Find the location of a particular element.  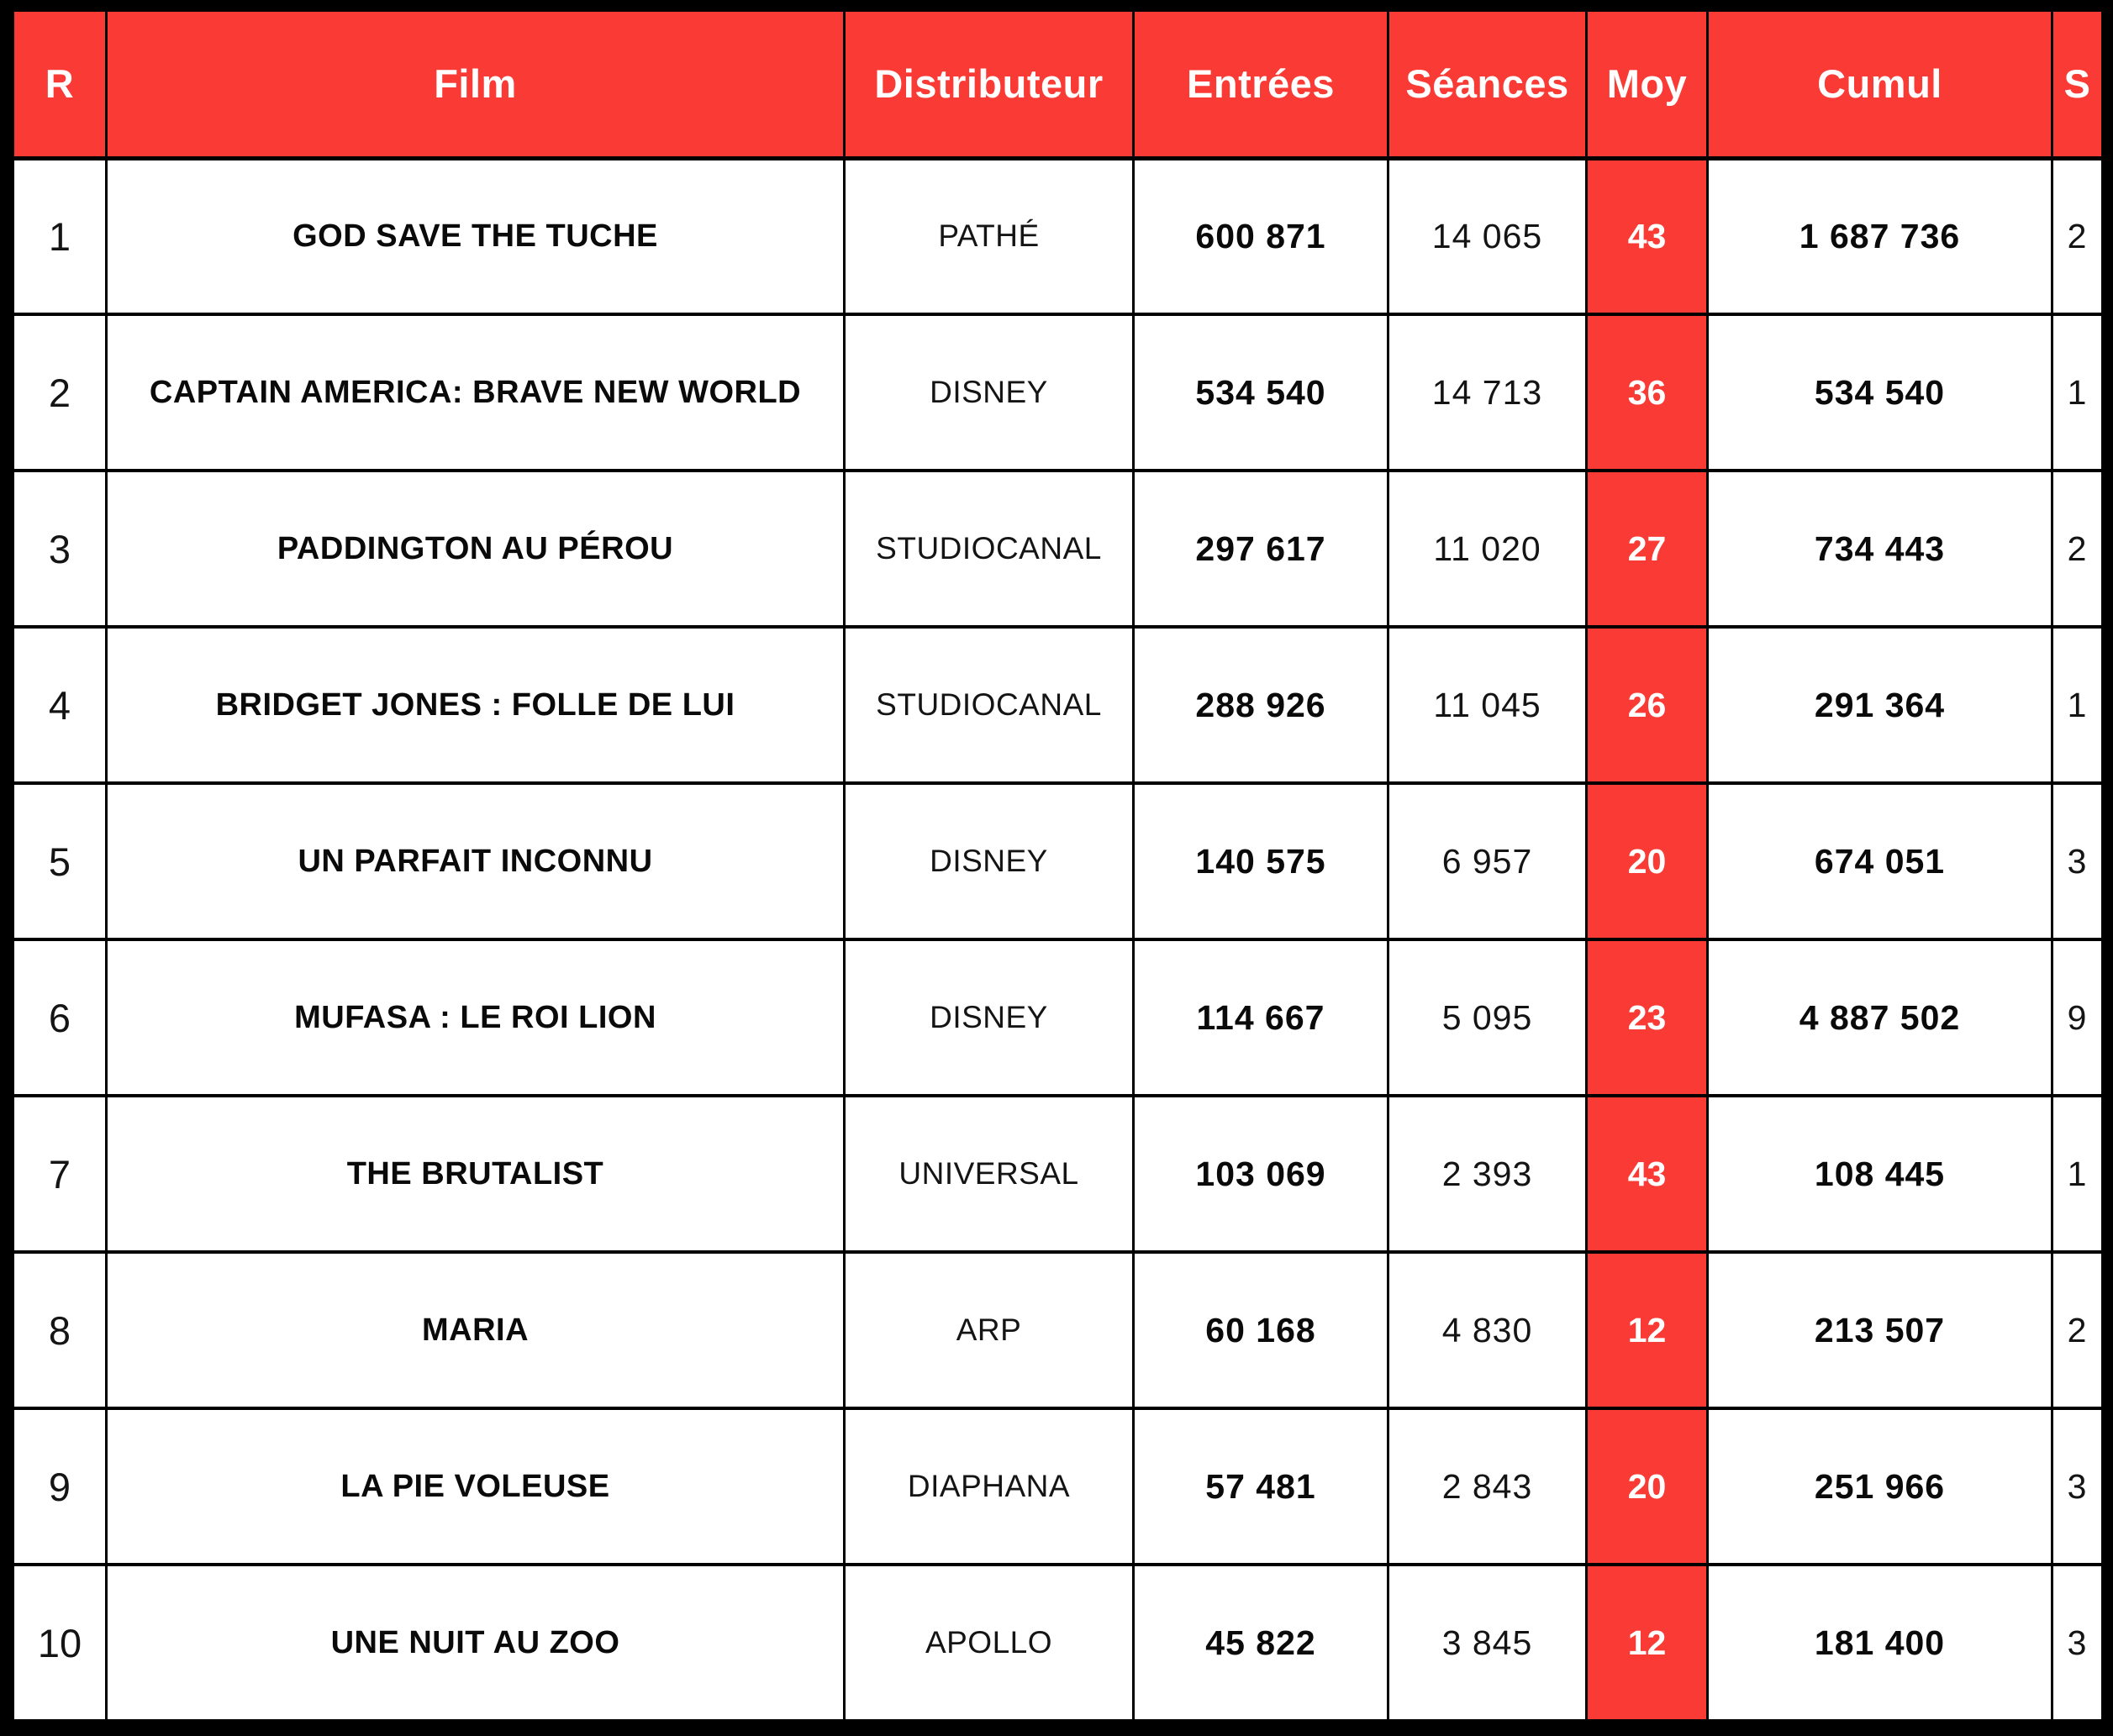

column-header-s: S is located at coordinates (2077, 84).